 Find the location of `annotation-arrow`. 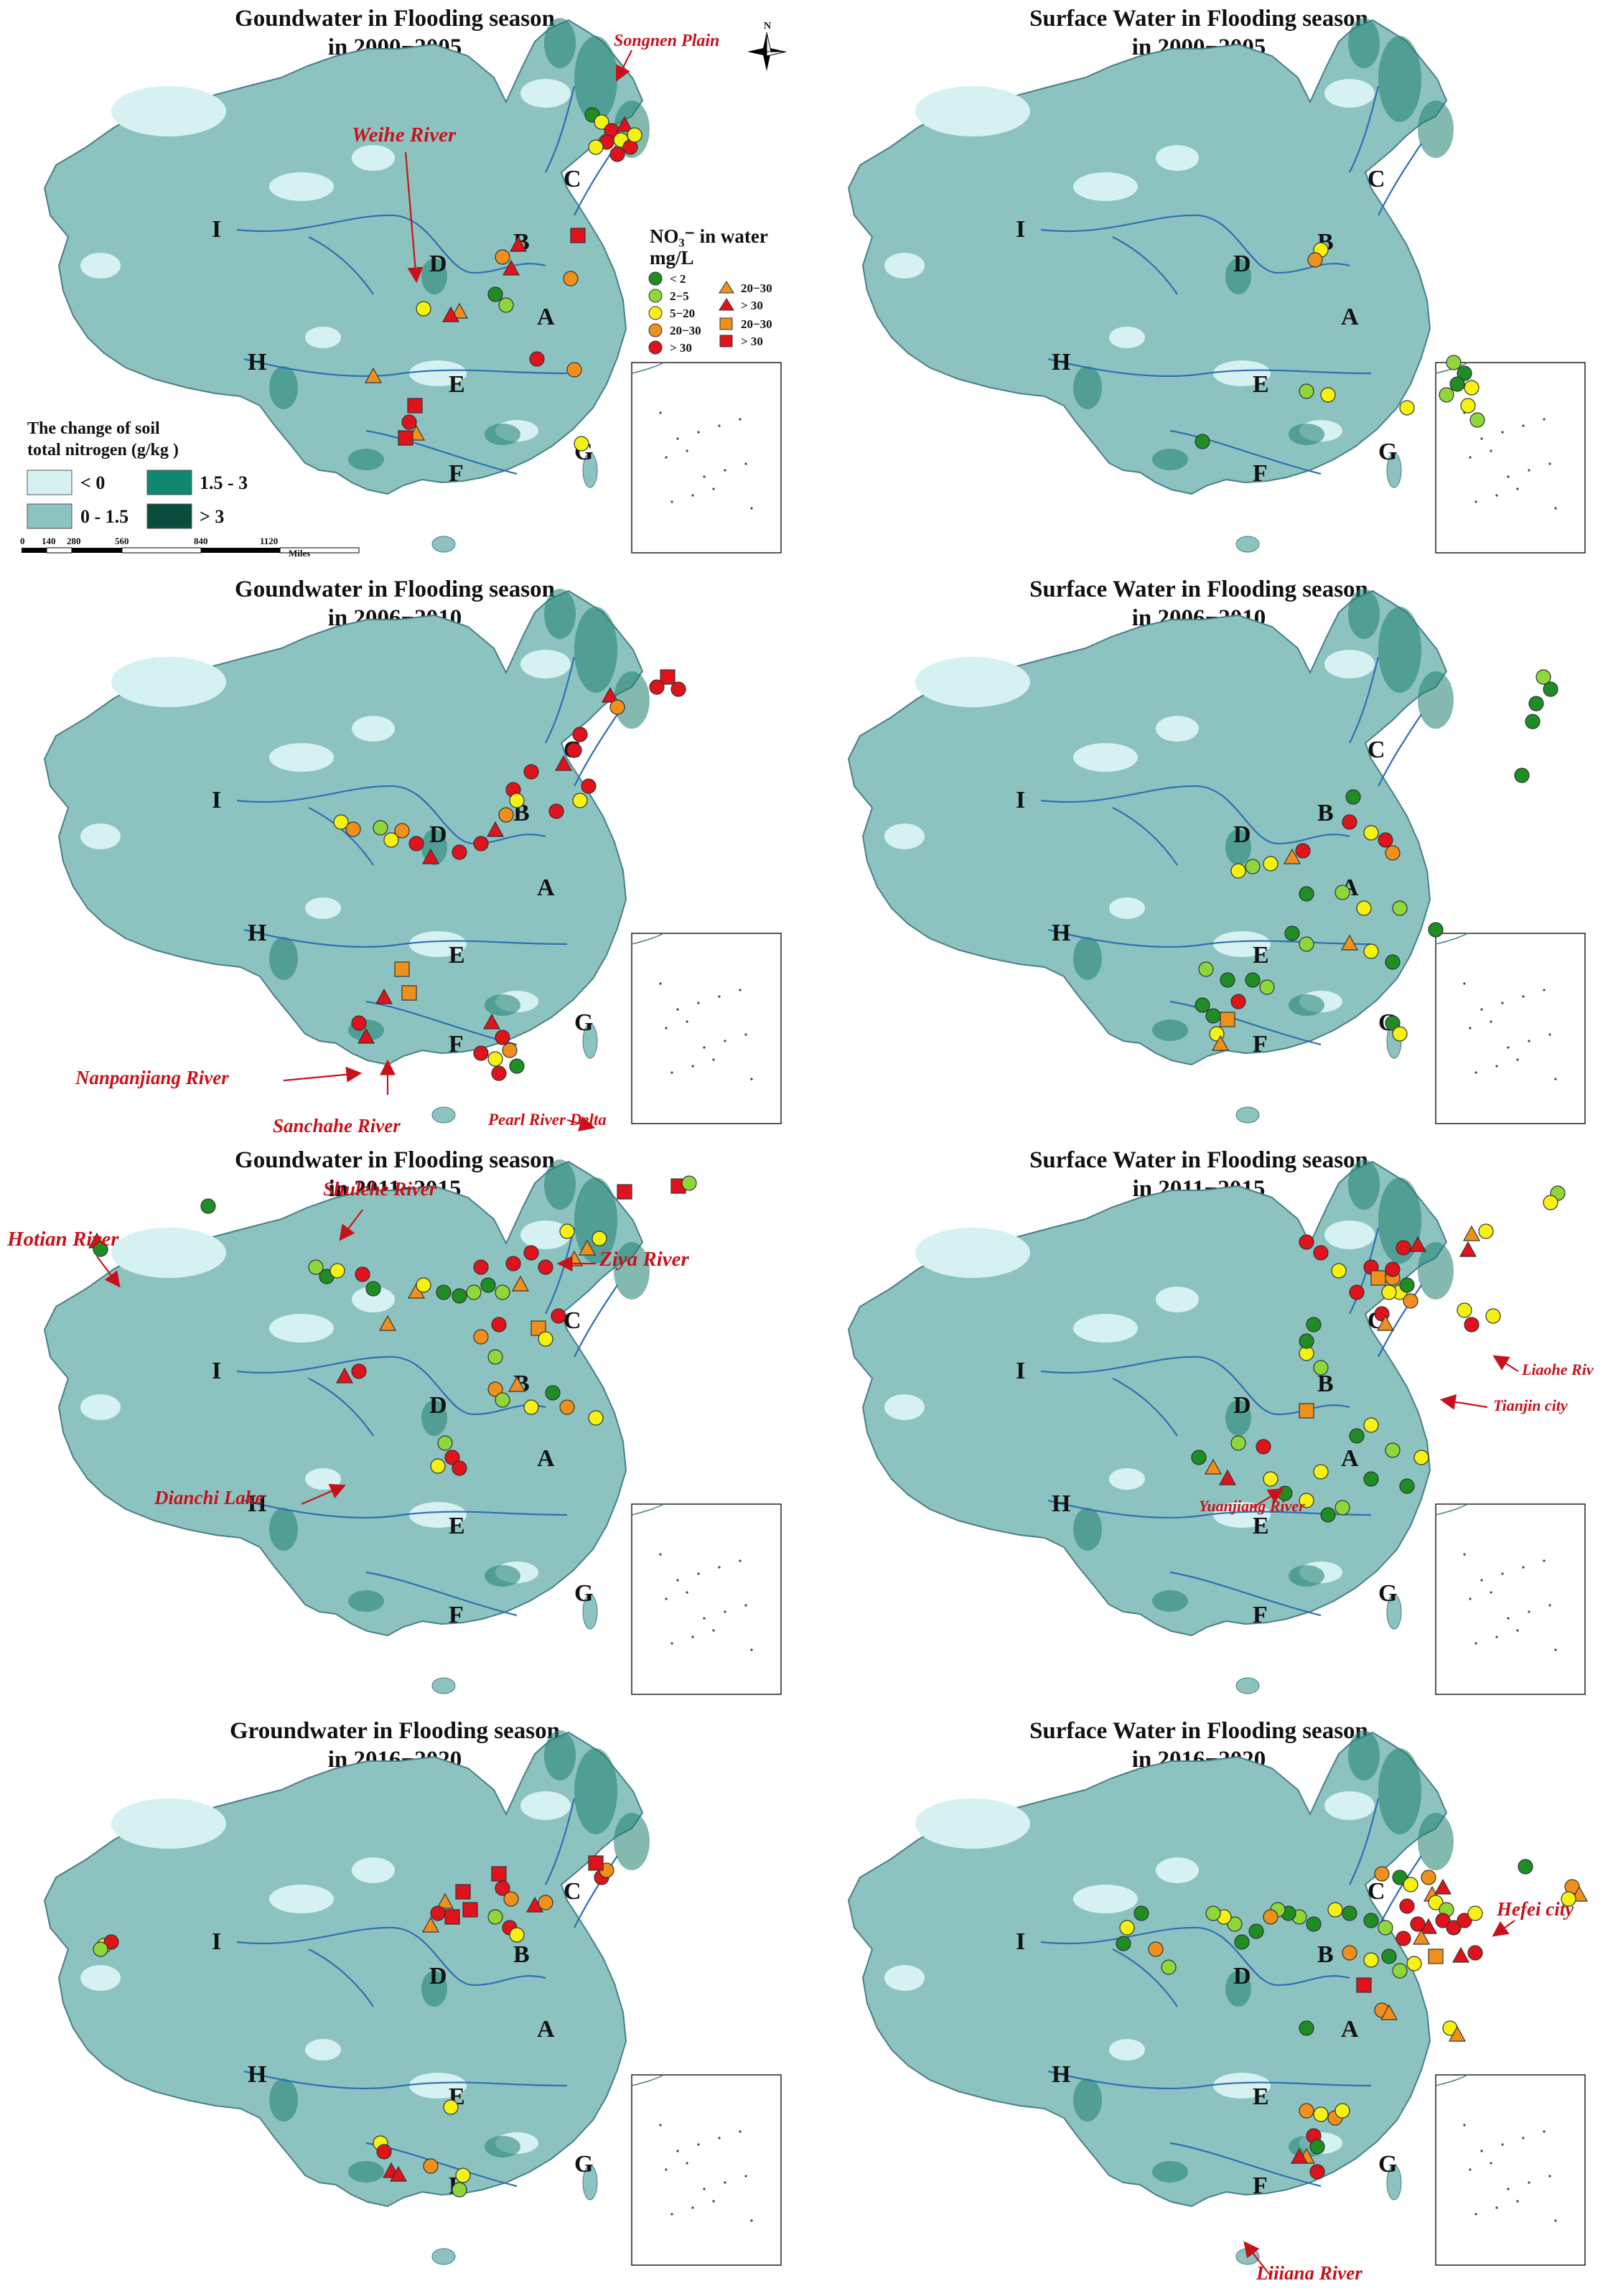

annotation-arrow is located at coordinates (1464, 1402).